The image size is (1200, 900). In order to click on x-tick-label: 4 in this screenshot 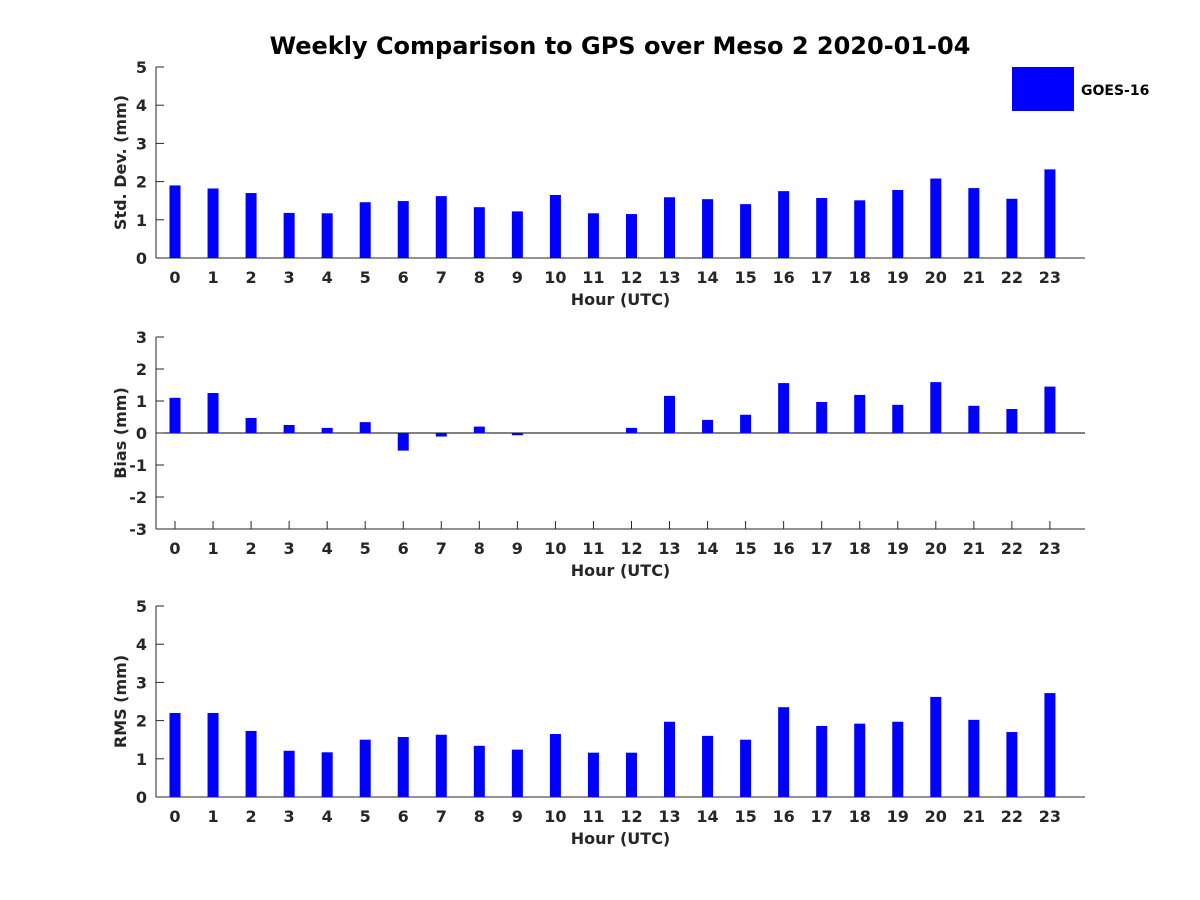, I will do `click(327, 548)`.